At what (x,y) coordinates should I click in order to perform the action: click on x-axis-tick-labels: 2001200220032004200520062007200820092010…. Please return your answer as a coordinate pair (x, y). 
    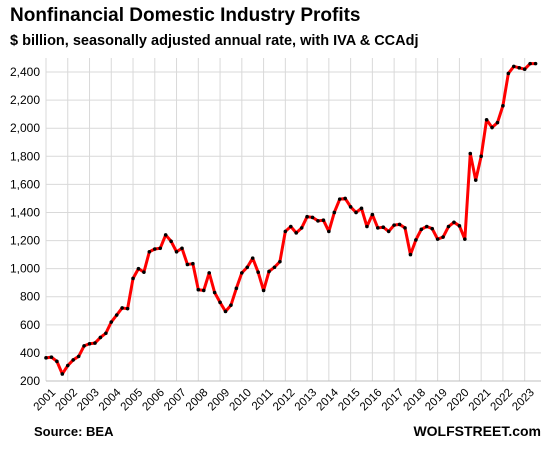
    Looking at the image, I should click on (284, 399).